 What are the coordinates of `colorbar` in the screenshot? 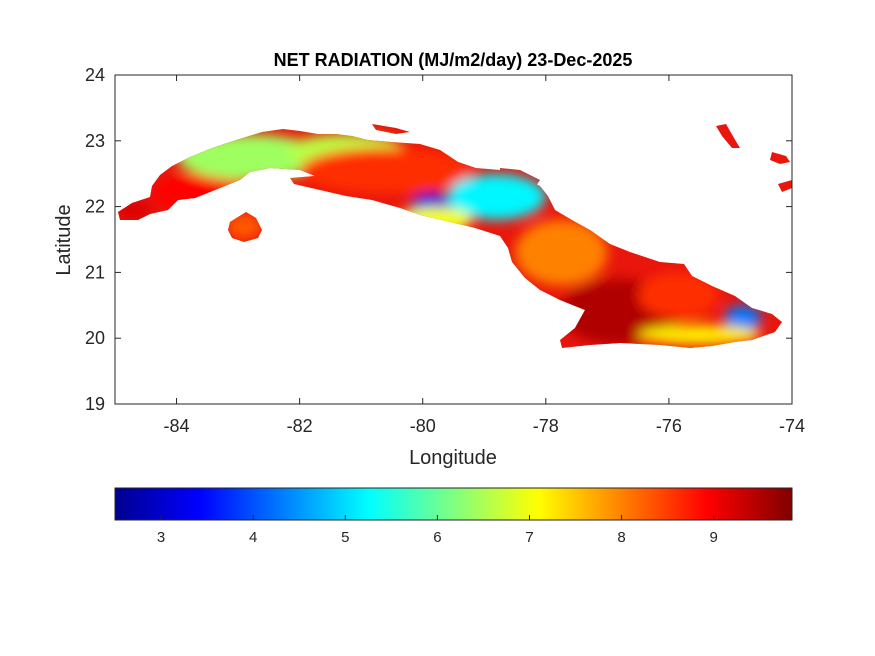 It's located at (453, 504).